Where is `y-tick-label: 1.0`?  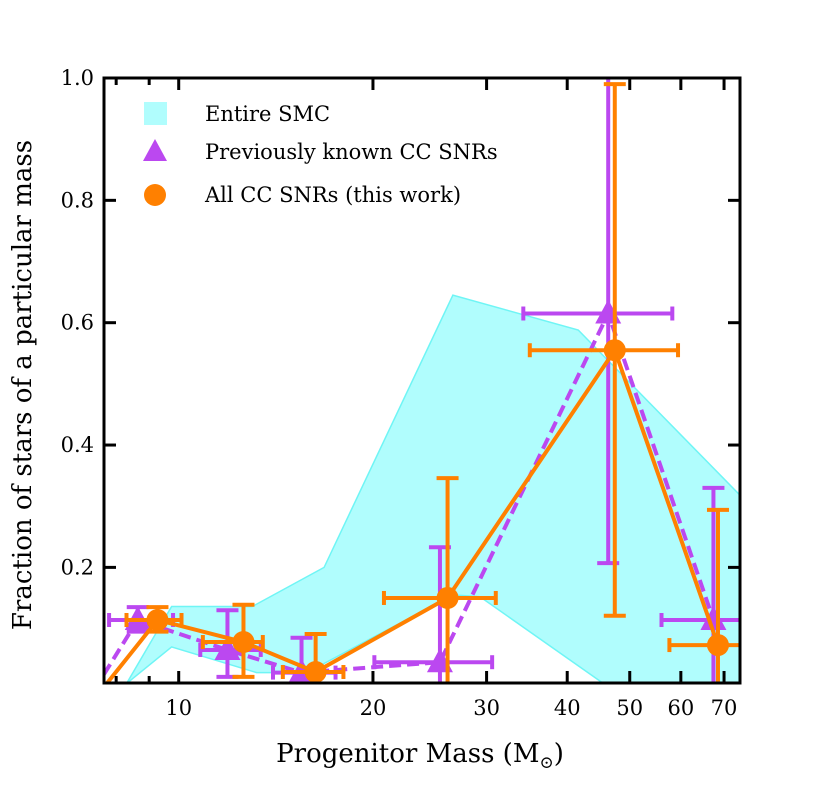 y-tick-label: 1.0 is located at coordinates (77, 78).